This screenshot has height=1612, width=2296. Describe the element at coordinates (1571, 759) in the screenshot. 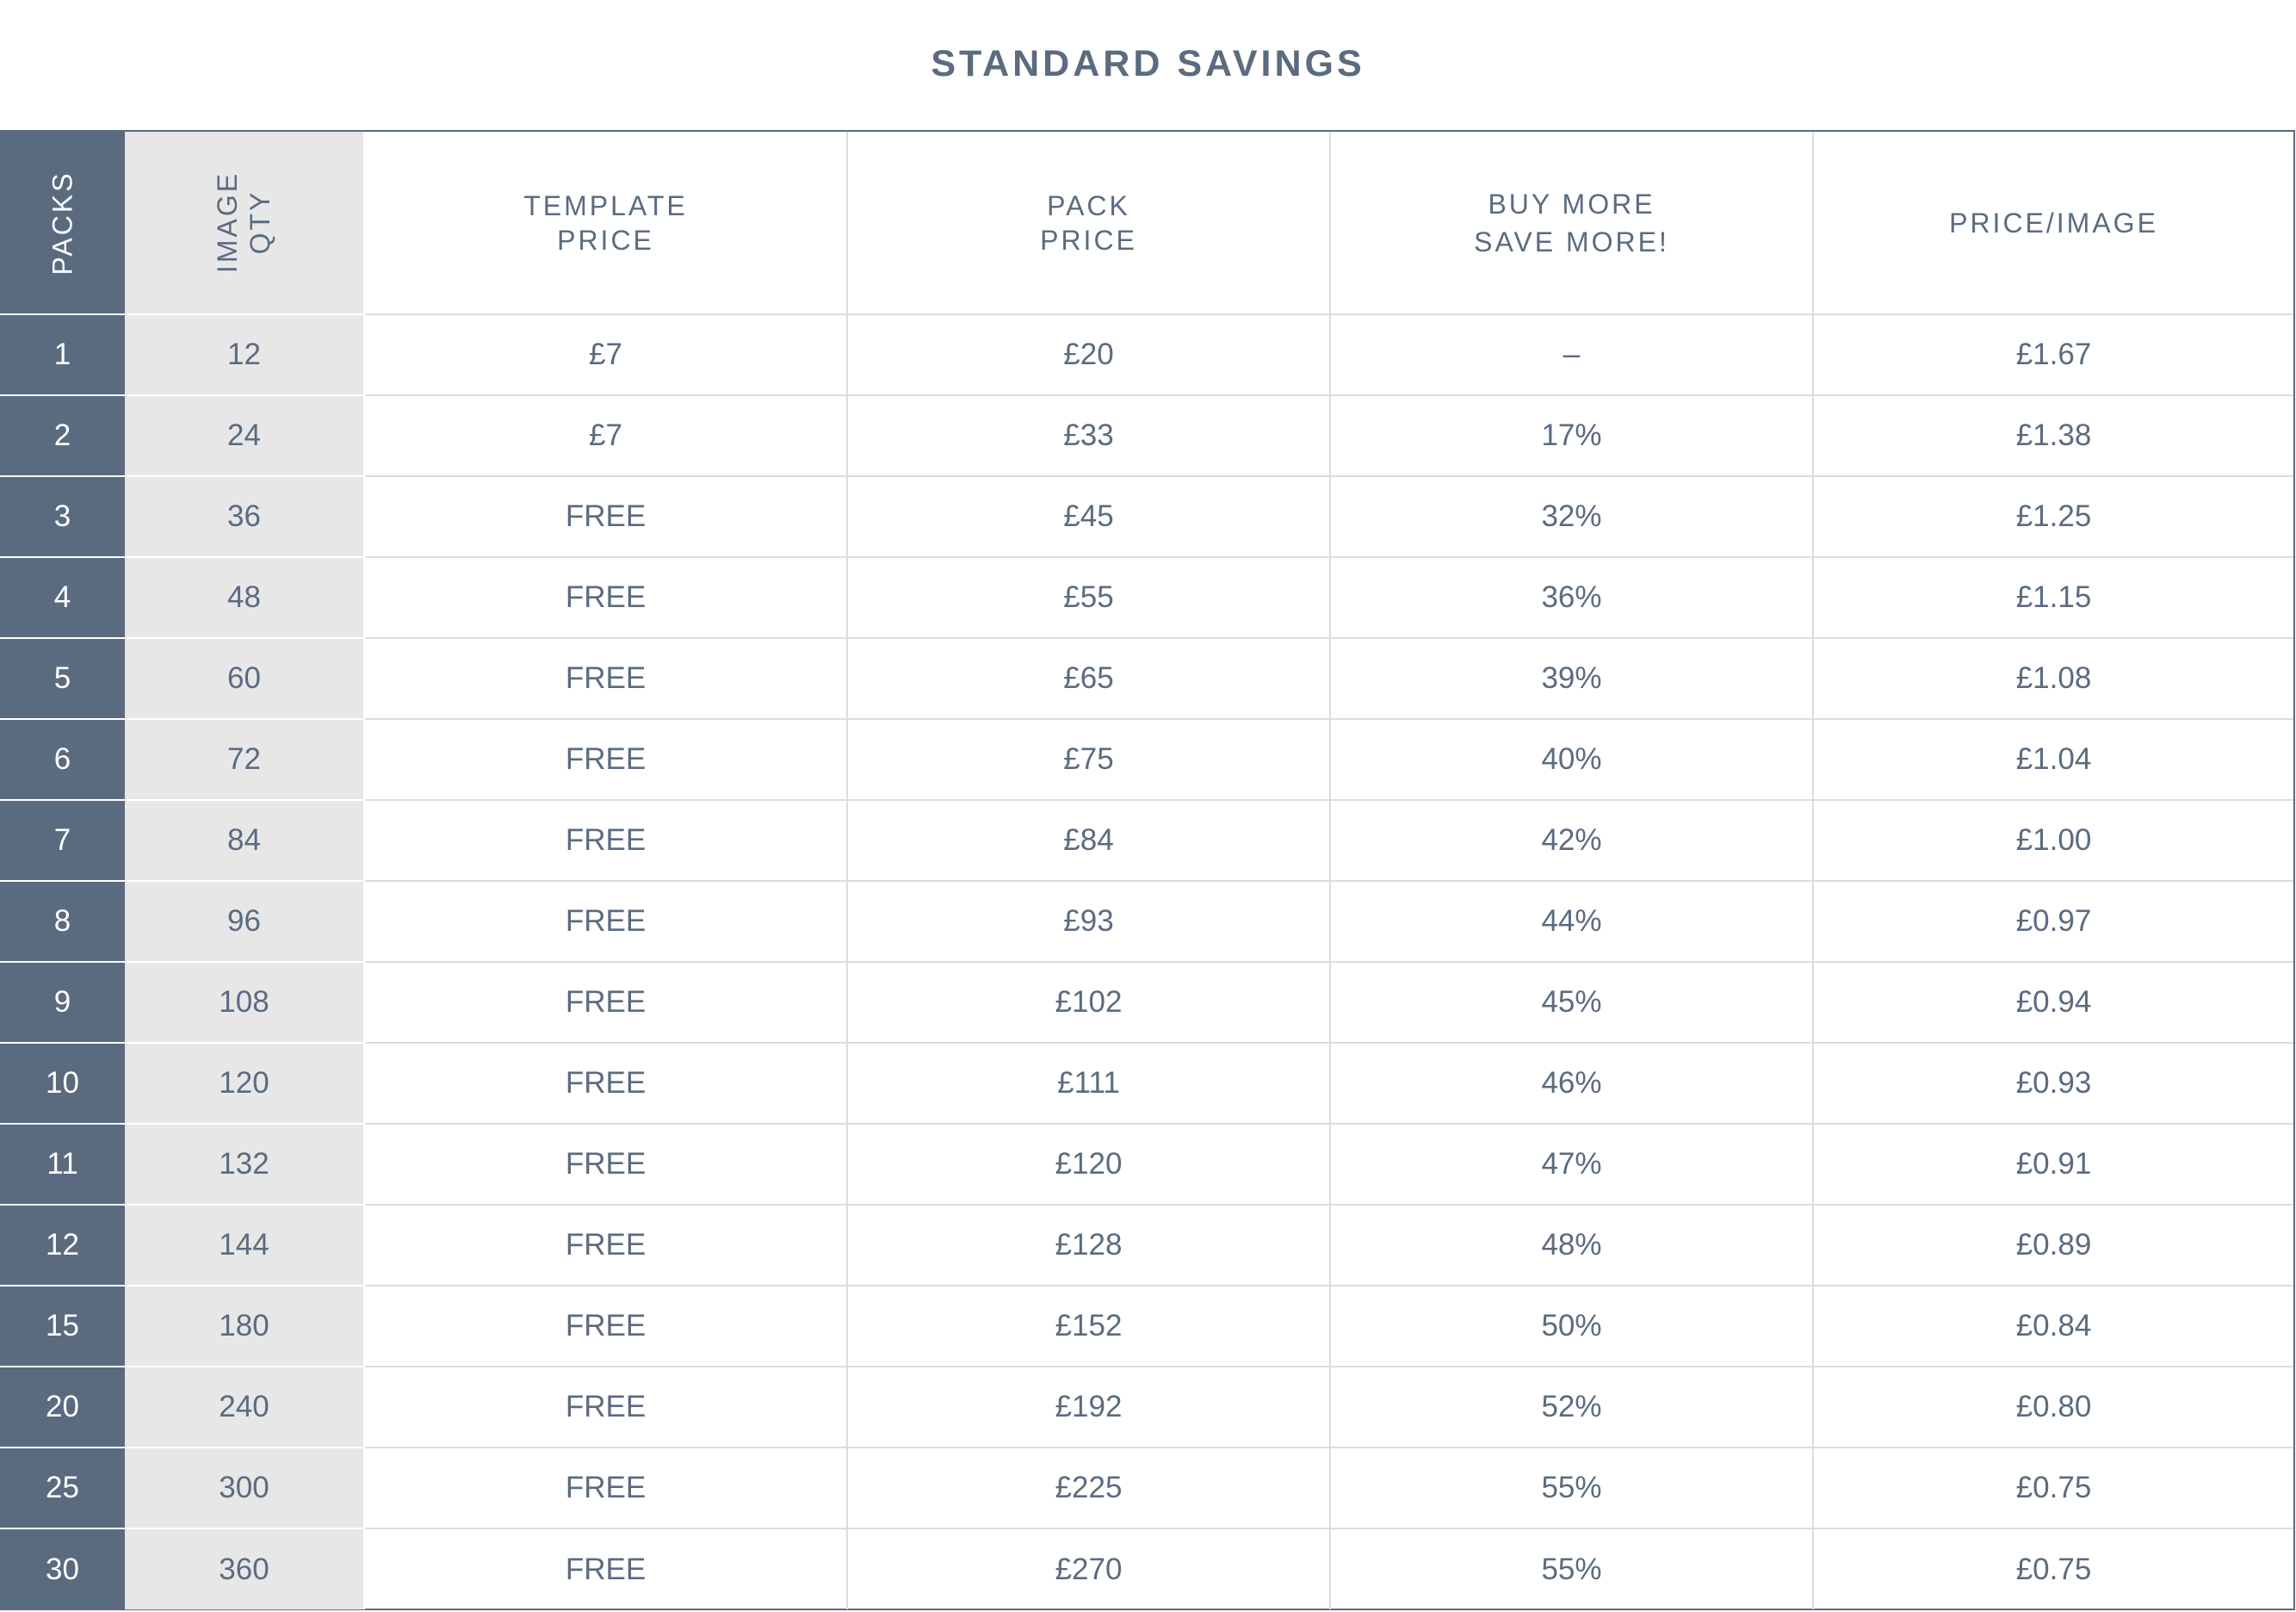

I see `cell-buy-more-save: 40%` at that location.